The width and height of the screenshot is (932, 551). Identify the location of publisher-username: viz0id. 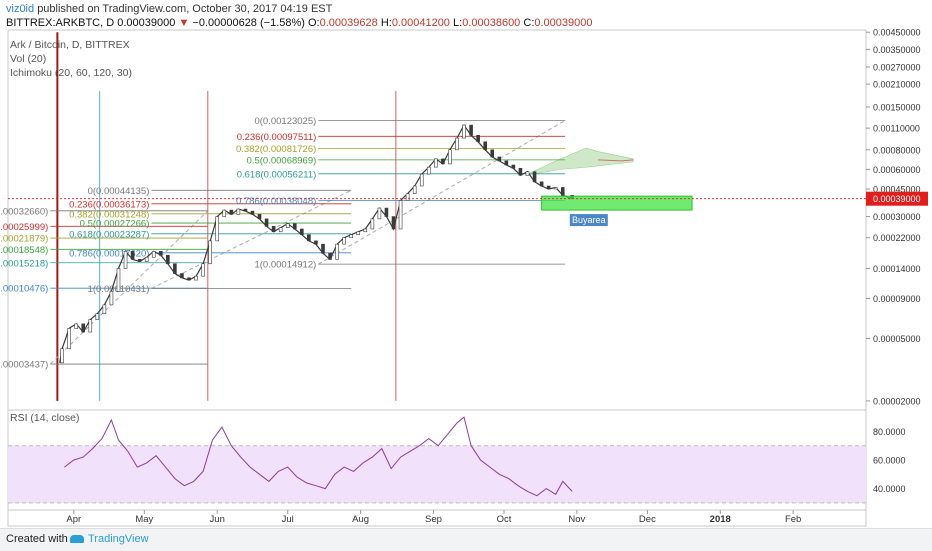
(20, 9).